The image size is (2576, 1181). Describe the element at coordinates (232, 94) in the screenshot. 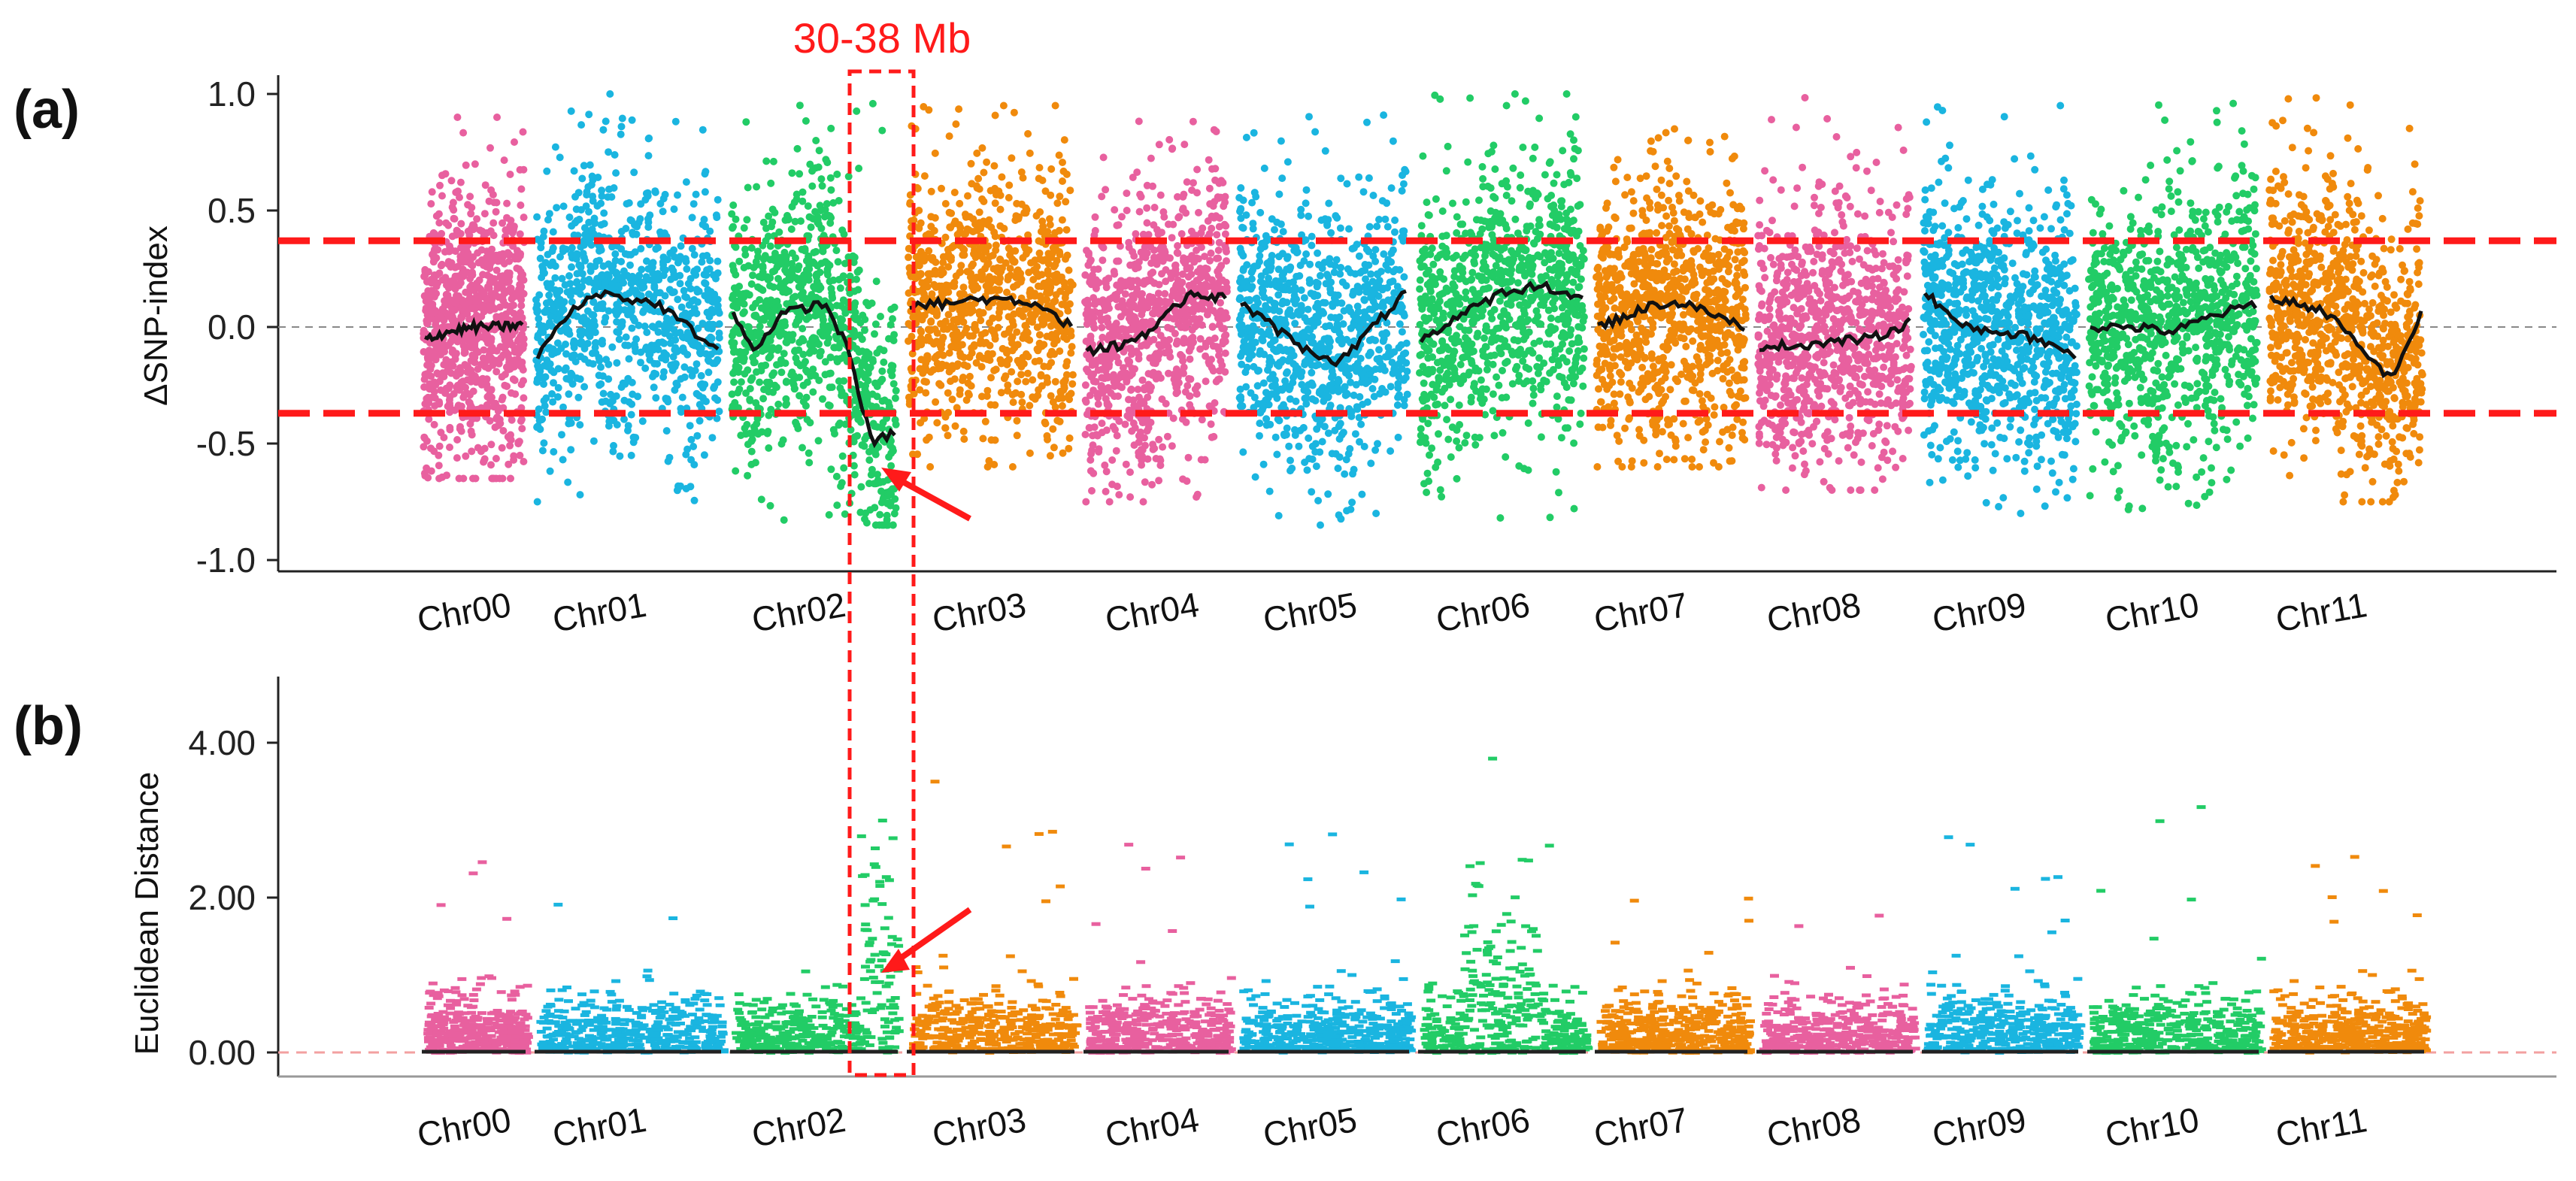

I see `panel-a-ytick-label: 1.0` at that location.